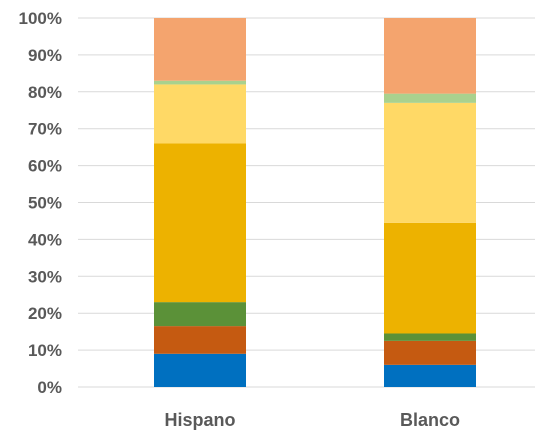  I want to click on y-tick-label: 30%, so click(45, 276).